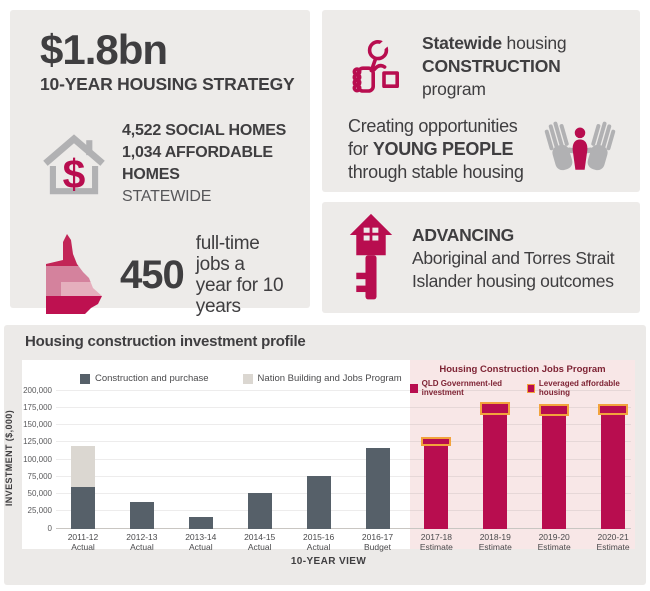 The width and height of the screenshot is (650, 591). I want to click on social-homes-line: 4,522 SOCIAL HOMES, so click(204, 131).